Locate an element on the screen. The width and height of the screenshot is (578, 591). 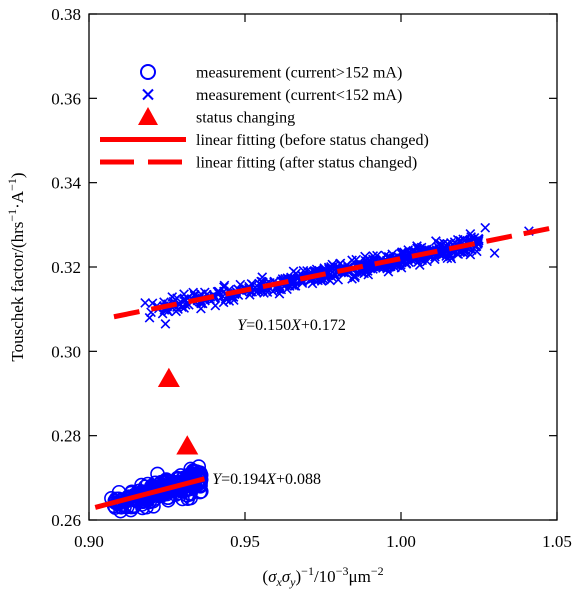
legend-entry-label: linear fitting (after status changed) is located at coordinates (306, 163).